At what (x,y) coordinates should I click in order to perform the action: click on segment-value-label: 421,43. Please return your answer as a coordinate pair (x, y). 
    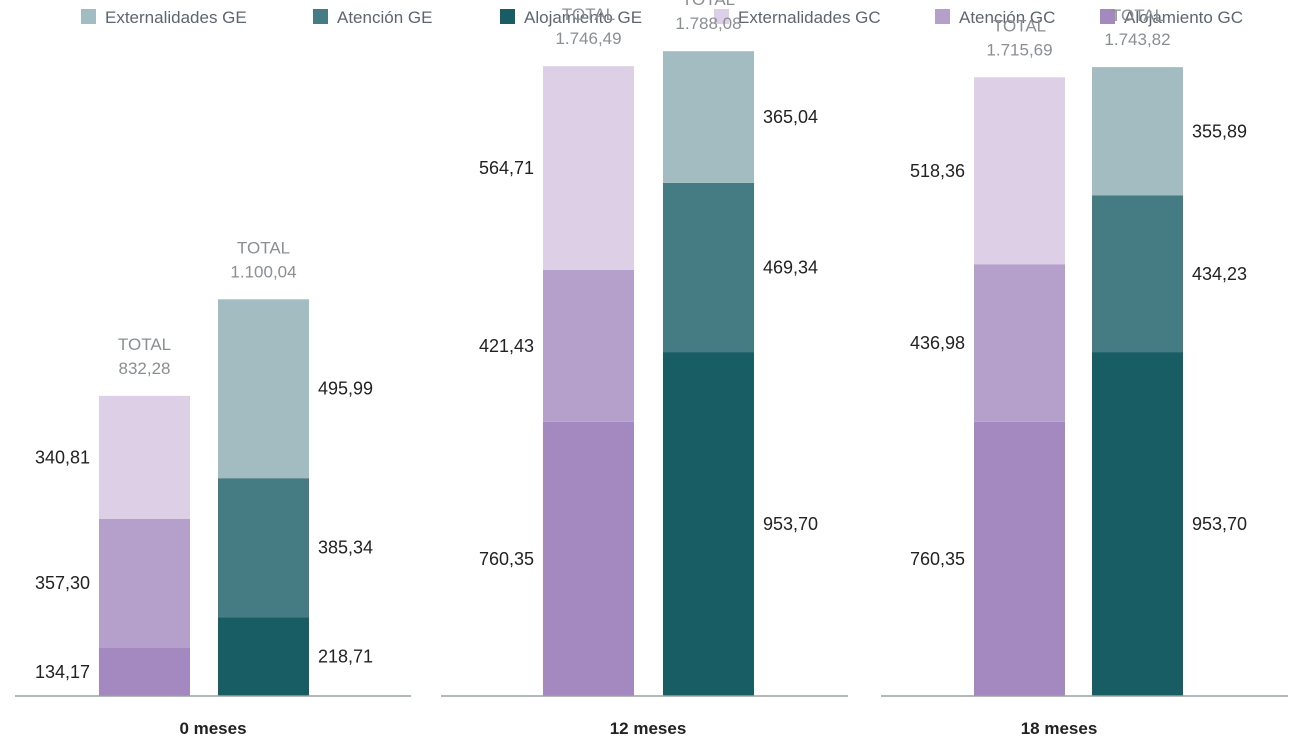
    Looking at the image, I should click on (506, 346).